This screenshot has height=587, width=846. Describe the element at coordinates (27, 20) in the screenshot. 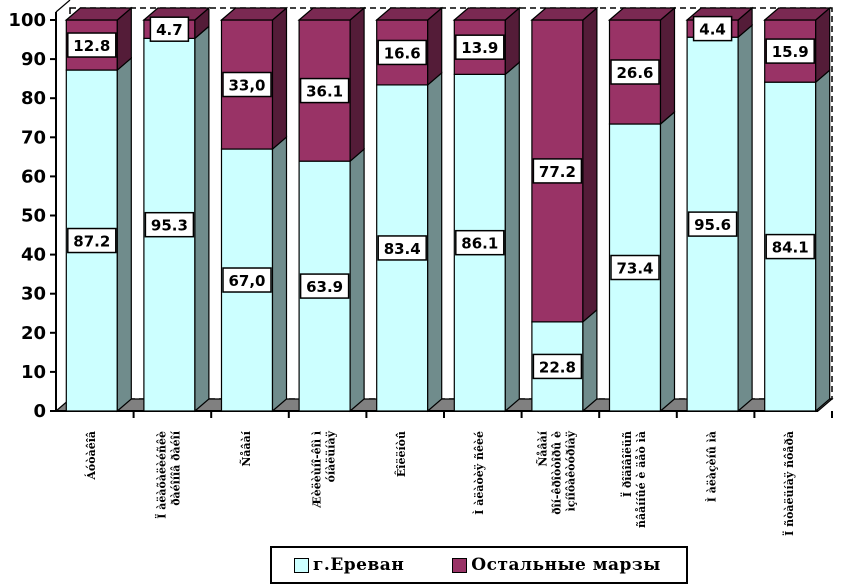

I see `y-tick-label: 100` at that location.